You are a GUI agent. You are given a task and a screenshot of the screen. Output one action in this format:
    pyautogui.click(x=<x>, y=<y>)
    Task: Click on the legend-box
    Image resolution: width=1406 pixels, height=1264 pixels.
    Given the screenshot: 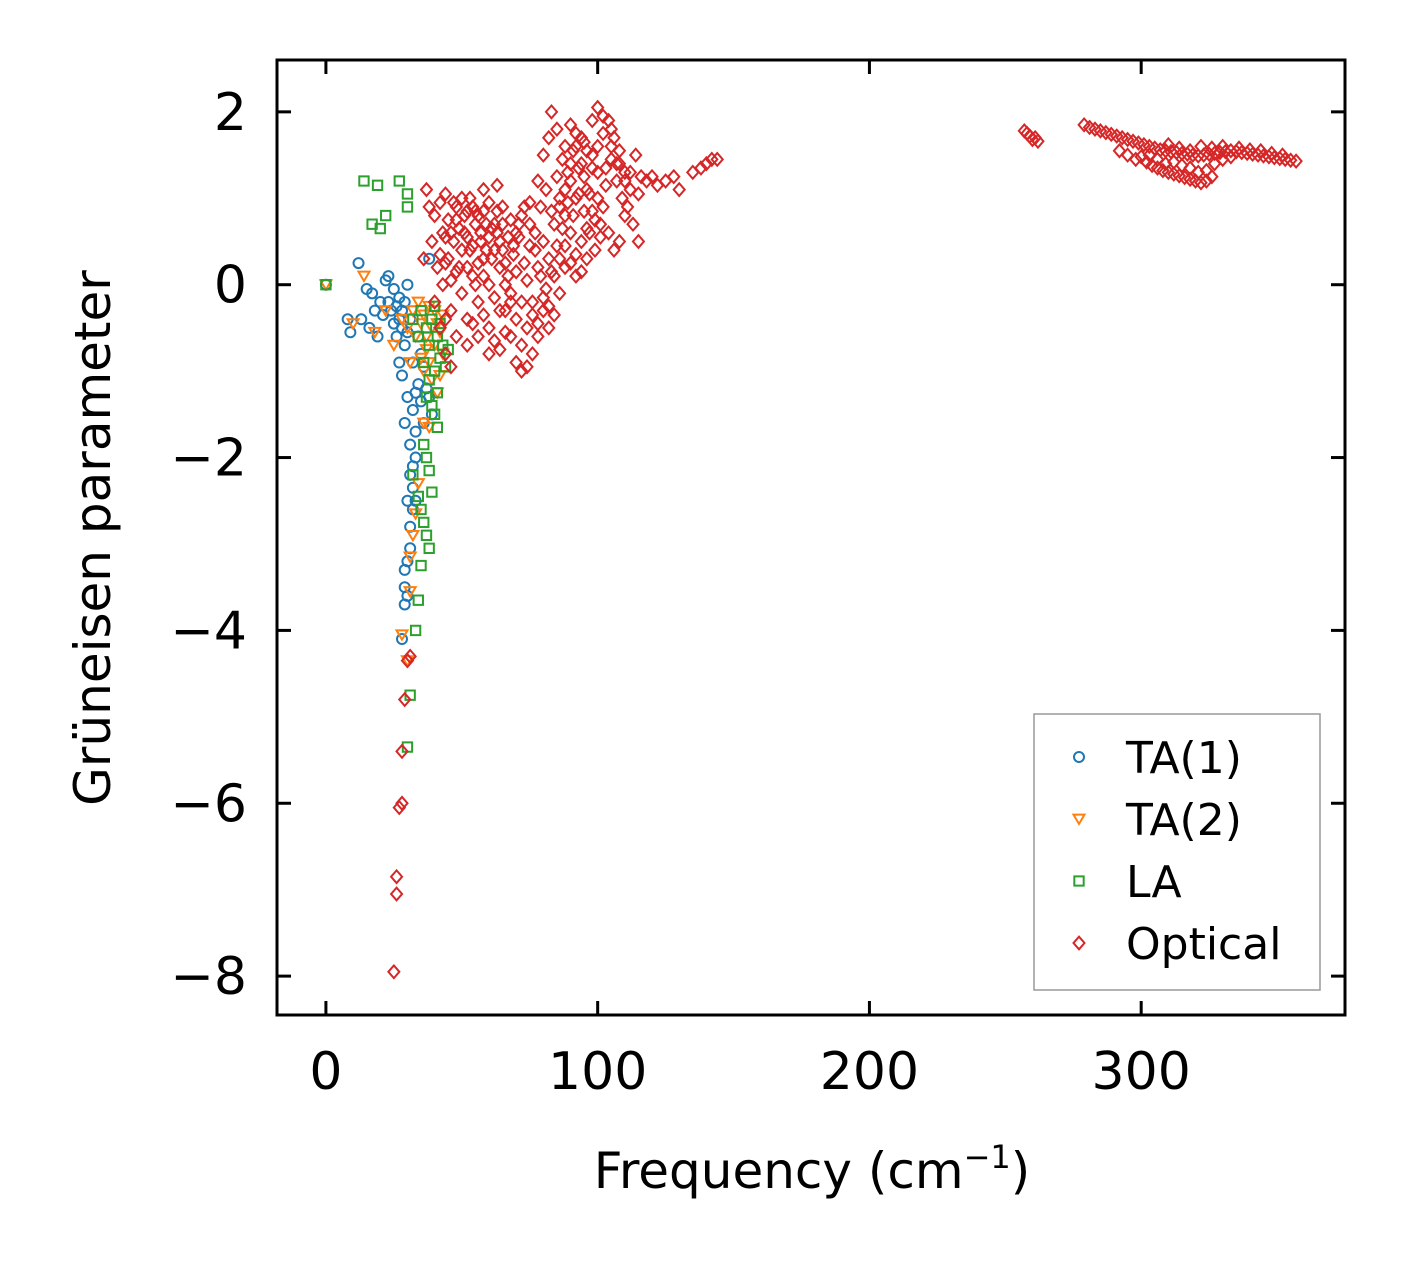 What is the action you would take?
    pyautogui.click(x=1177, y=852)
    